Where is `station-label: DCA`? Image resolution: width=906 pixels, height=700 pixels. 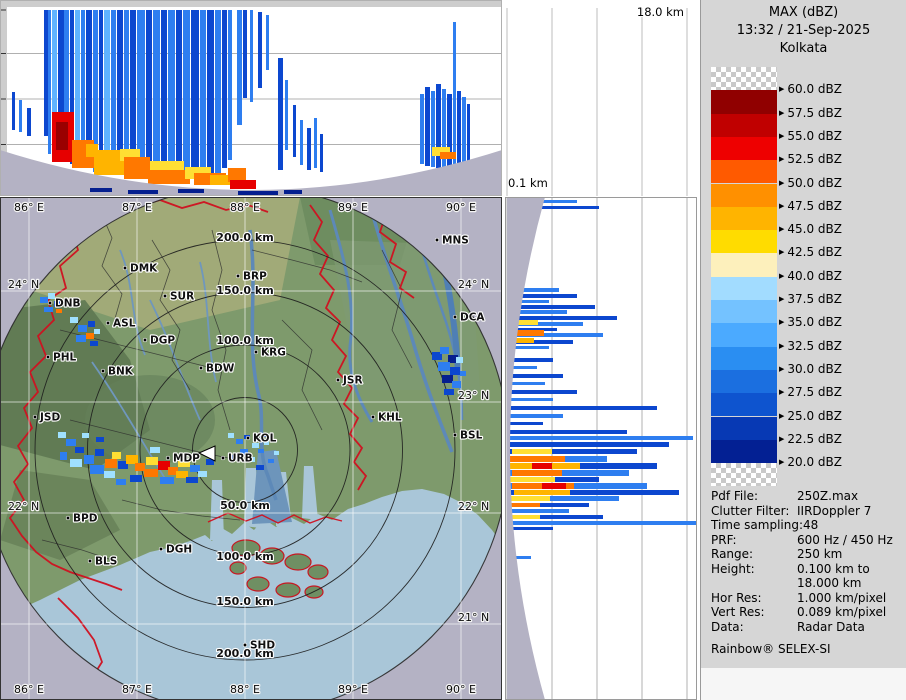
station-label: DCA is located at coordinates (472, 318).